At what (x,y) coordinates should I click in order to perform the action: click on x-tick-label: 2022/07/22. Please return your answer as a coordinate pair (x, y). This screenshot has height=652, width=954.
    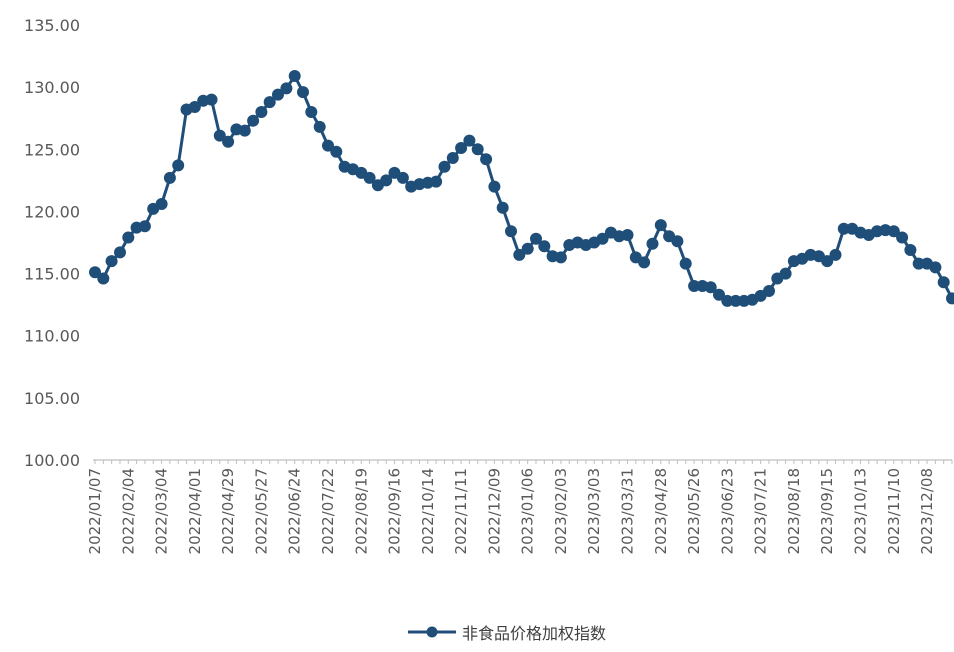
    Looking at the image, I should click on (328, 511).